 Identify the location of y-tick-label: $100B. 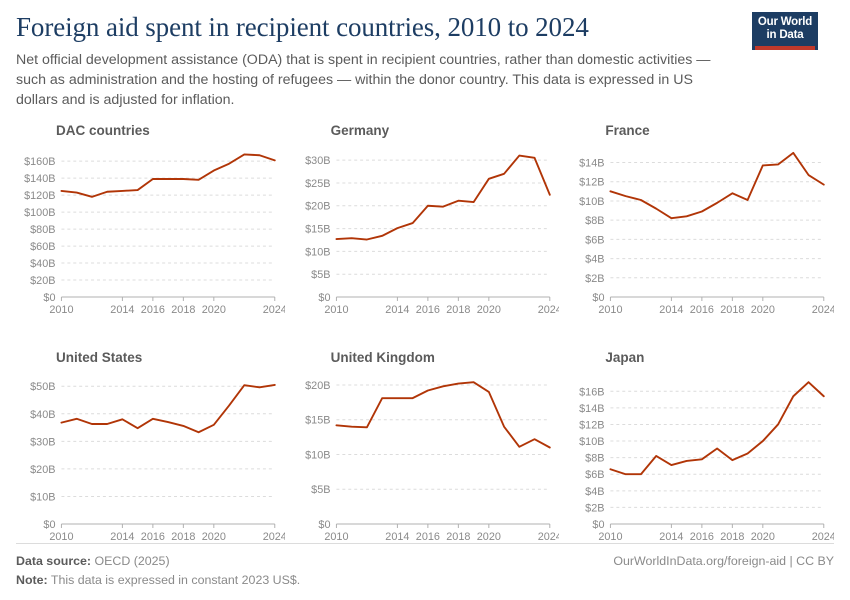
(39, 213).